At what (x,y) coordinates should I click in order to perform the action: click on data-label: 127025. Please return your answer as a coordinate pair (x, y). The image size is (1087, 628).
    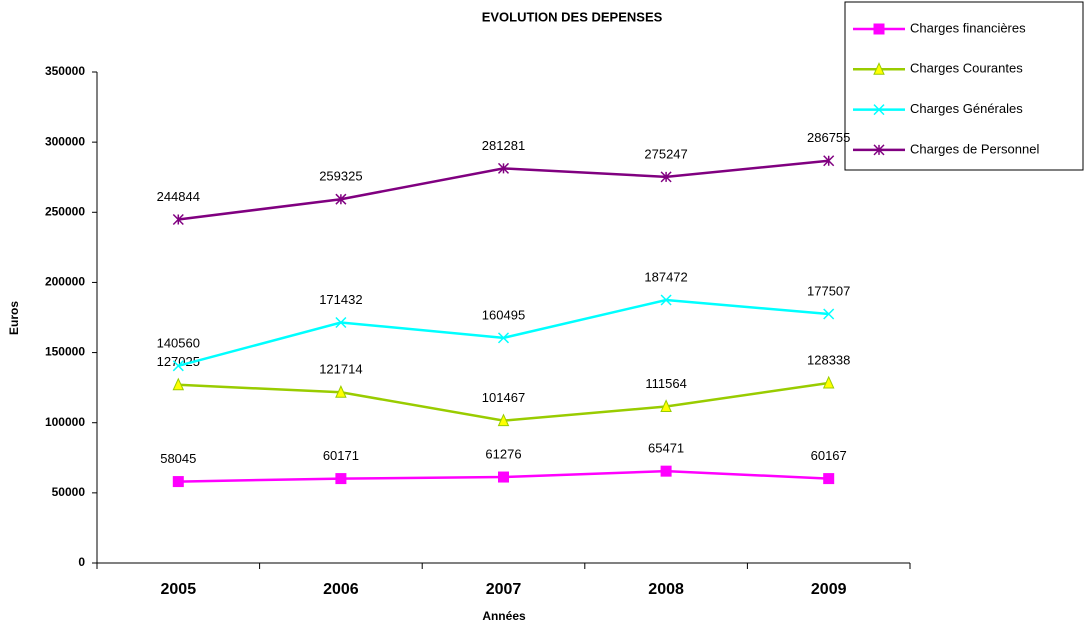
    Looking at the image, I should click on (178, 361).